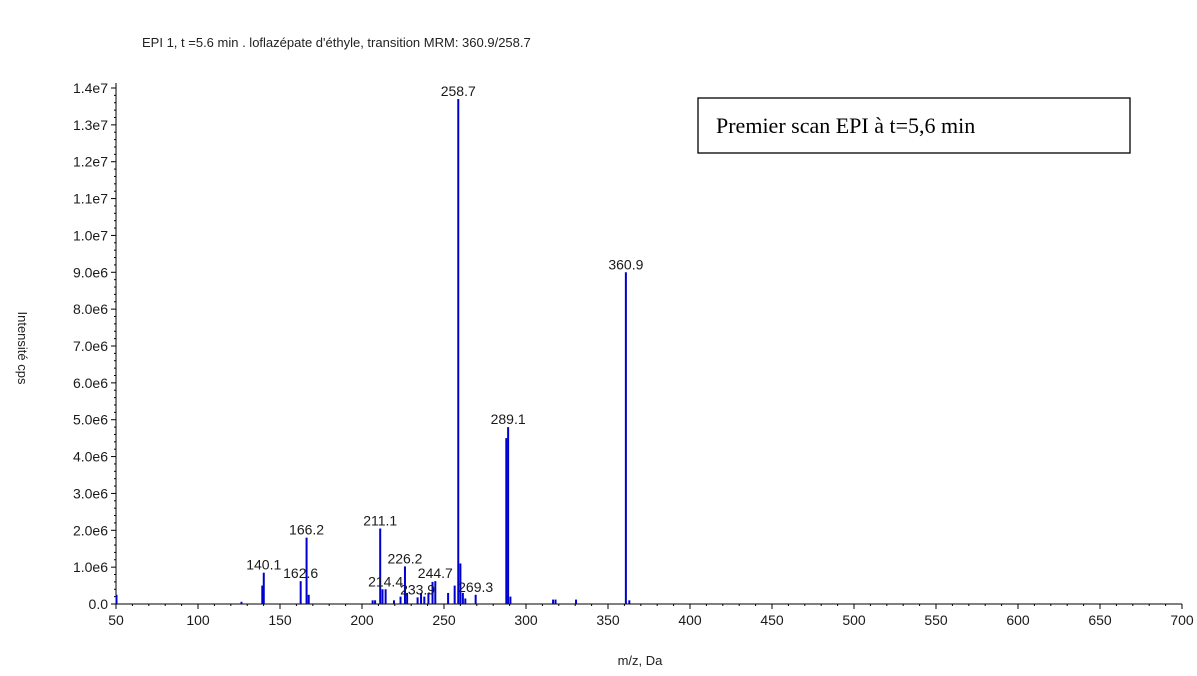 This screenshot has width=1197, height=676. Describe the element at coordinates (90, 346) in the screenshot. I see `y-tick-label: 7.0e6` at that location.